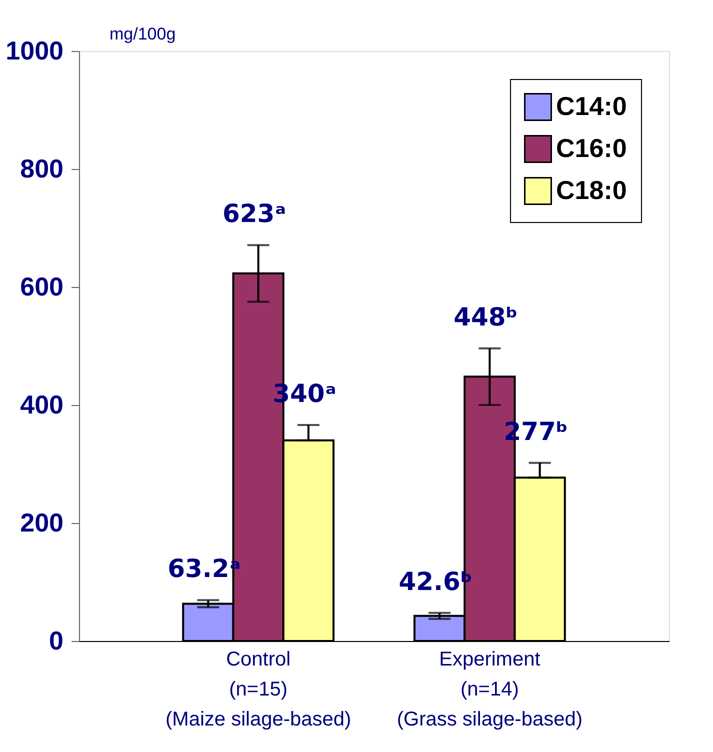 This screenshot has height=752, width=713. Describe the element at coordinates (56, 641) in the screenshot. I see `y-tick-label: 0` at that location.